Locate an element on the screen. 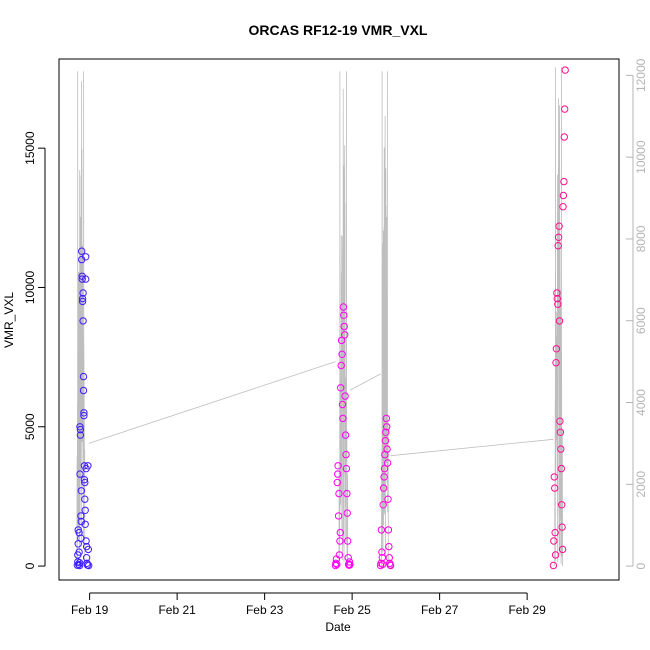  right-axis: 0 2000 4000 6000 8000 10000 12000 is located at coordinates (637, 313).